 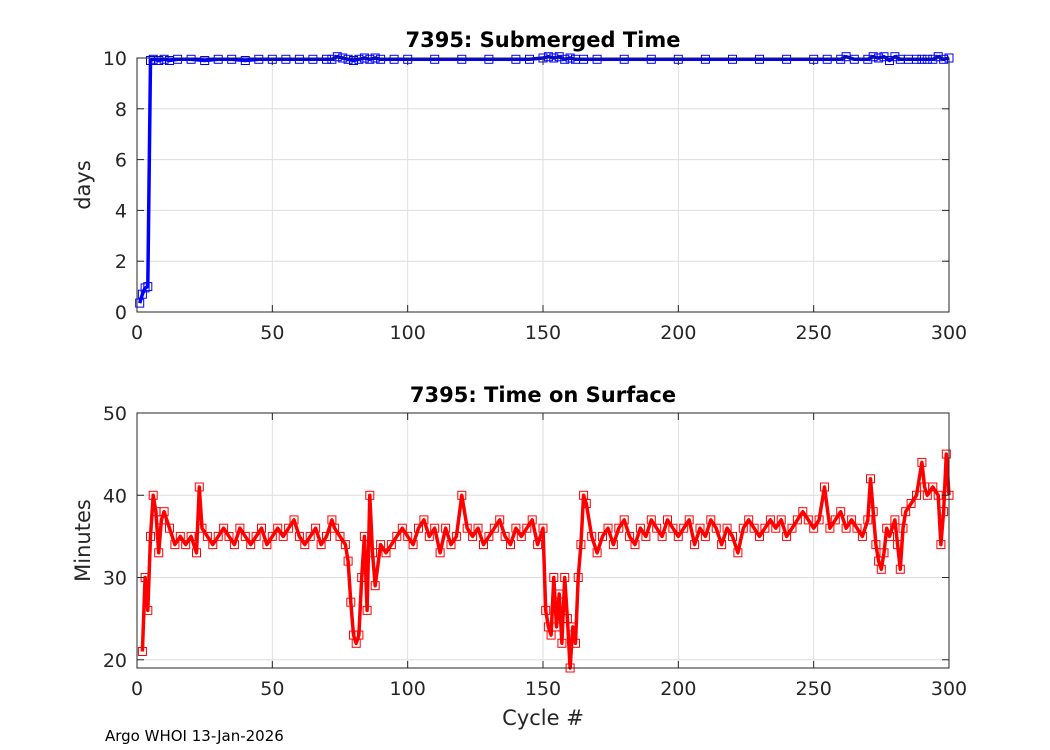 What do you see at coordinates (115, 414) in the screenshot?
I see `y-tick-label: 50` at bounding box center [115, 414].